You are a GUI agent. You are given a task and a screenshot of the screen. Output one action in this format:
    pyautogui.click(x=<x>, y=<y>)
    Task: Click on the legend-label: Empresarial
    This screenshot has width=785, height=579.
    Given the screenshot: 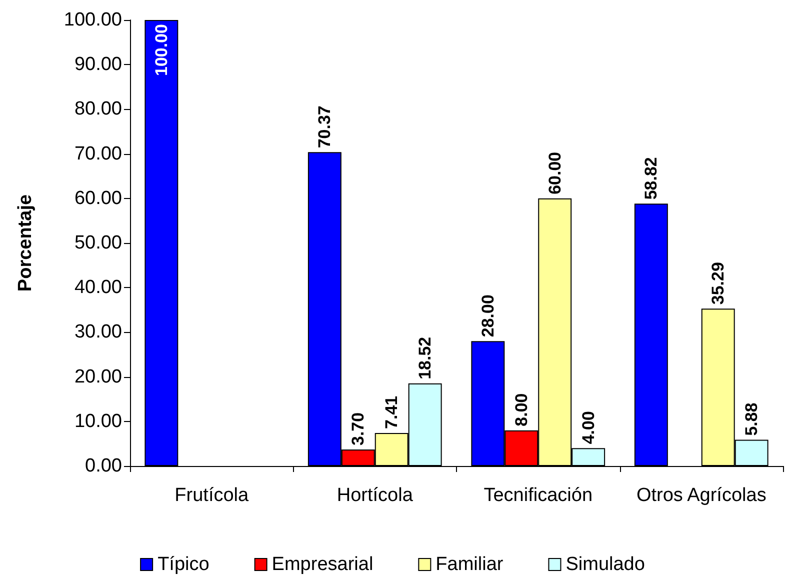 What is the action you would take?
    pyautogui.click(x=323, y=564)
    